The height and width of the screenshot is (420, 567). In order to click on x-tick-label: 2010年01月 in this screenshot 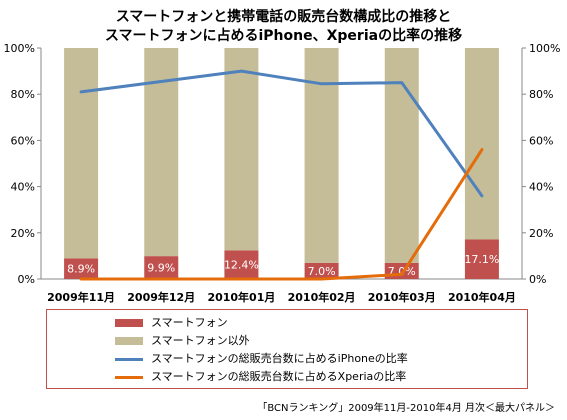, I will do `click(241, 297)`.